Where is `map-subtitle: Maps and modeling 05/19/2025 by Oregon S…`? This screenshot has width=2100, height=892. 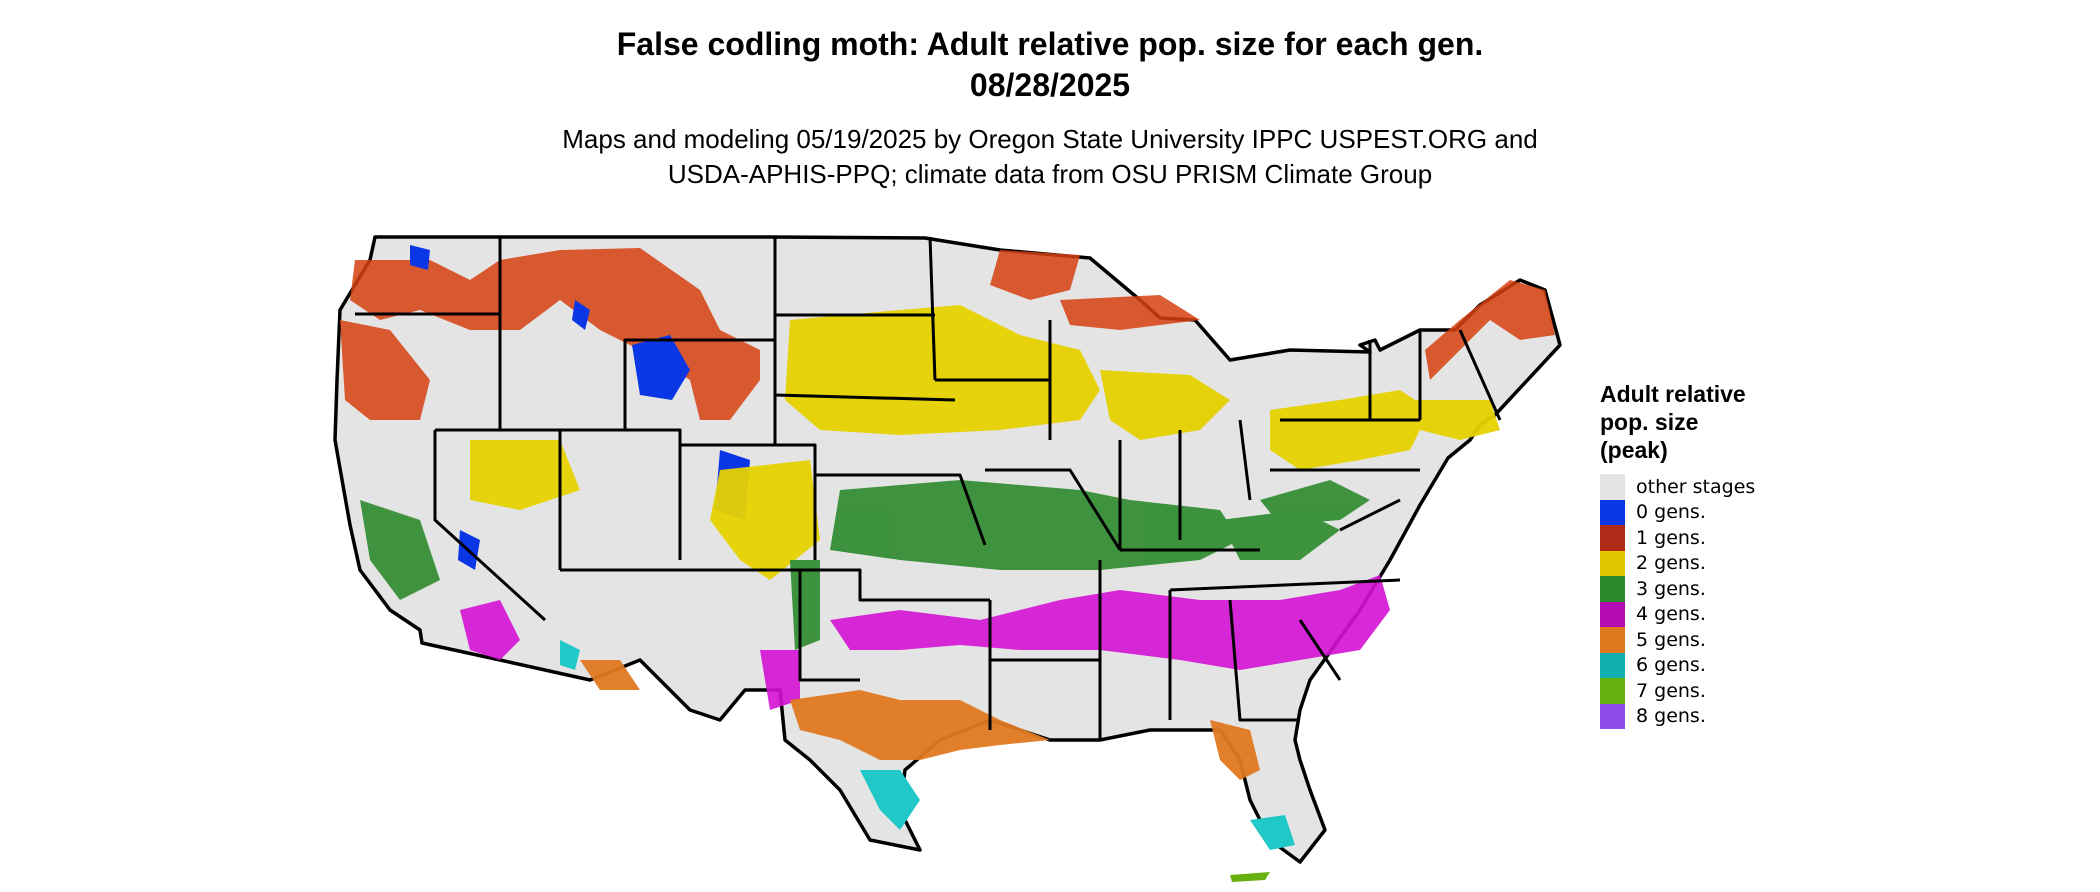 map-subtitle: Maps and modeling 05/19/2025 by Oregon S… is located at coordinates (1050, 157).